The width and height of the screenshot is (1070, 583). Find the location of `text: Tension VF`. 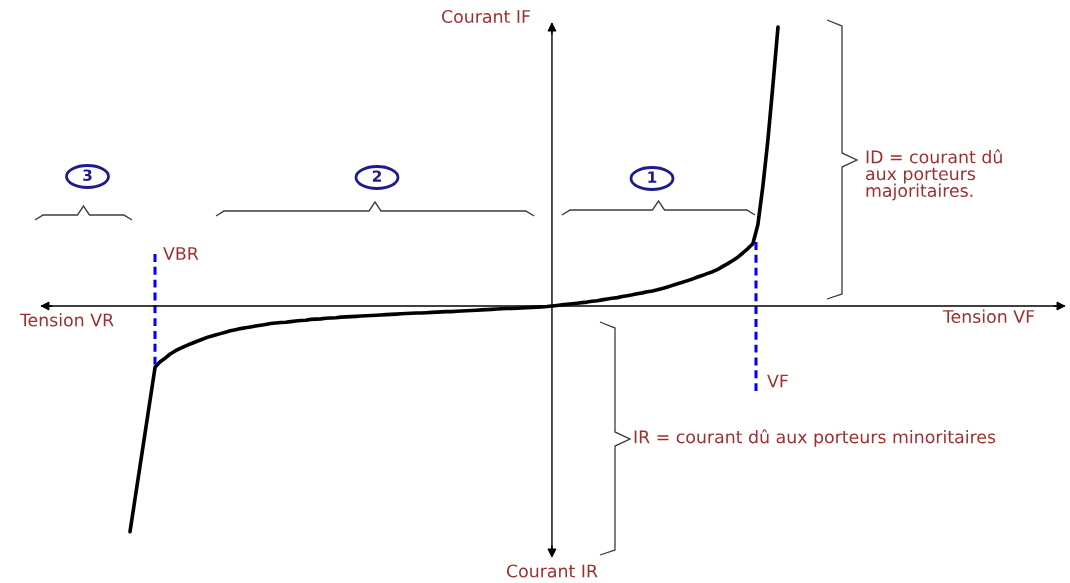

text: Tension VF is located at coordinates (988, 316).